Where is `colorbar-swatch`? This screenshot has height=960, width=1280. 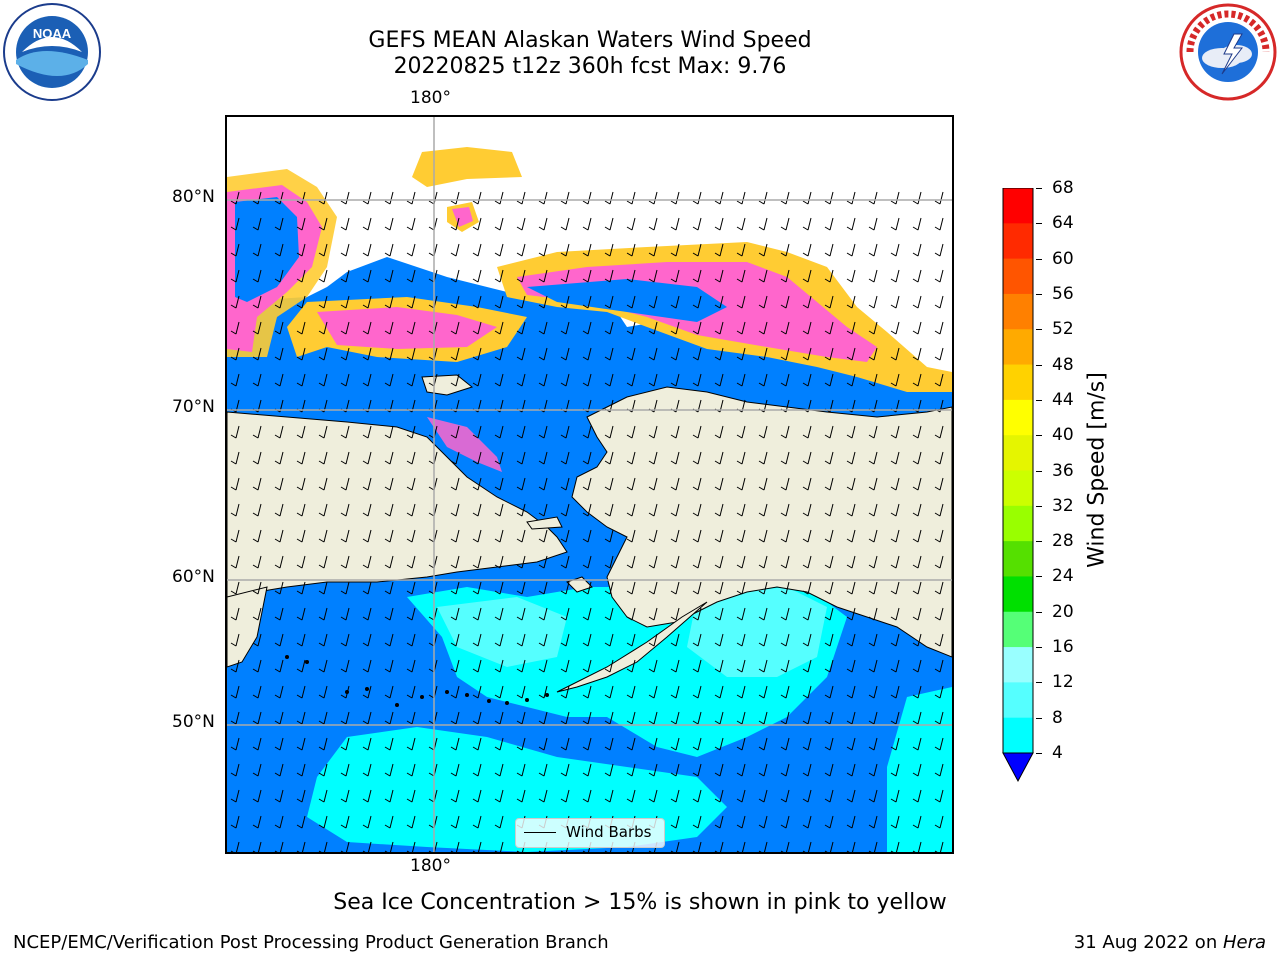
colorbar-swatch is located at coordinates (1018, 523).